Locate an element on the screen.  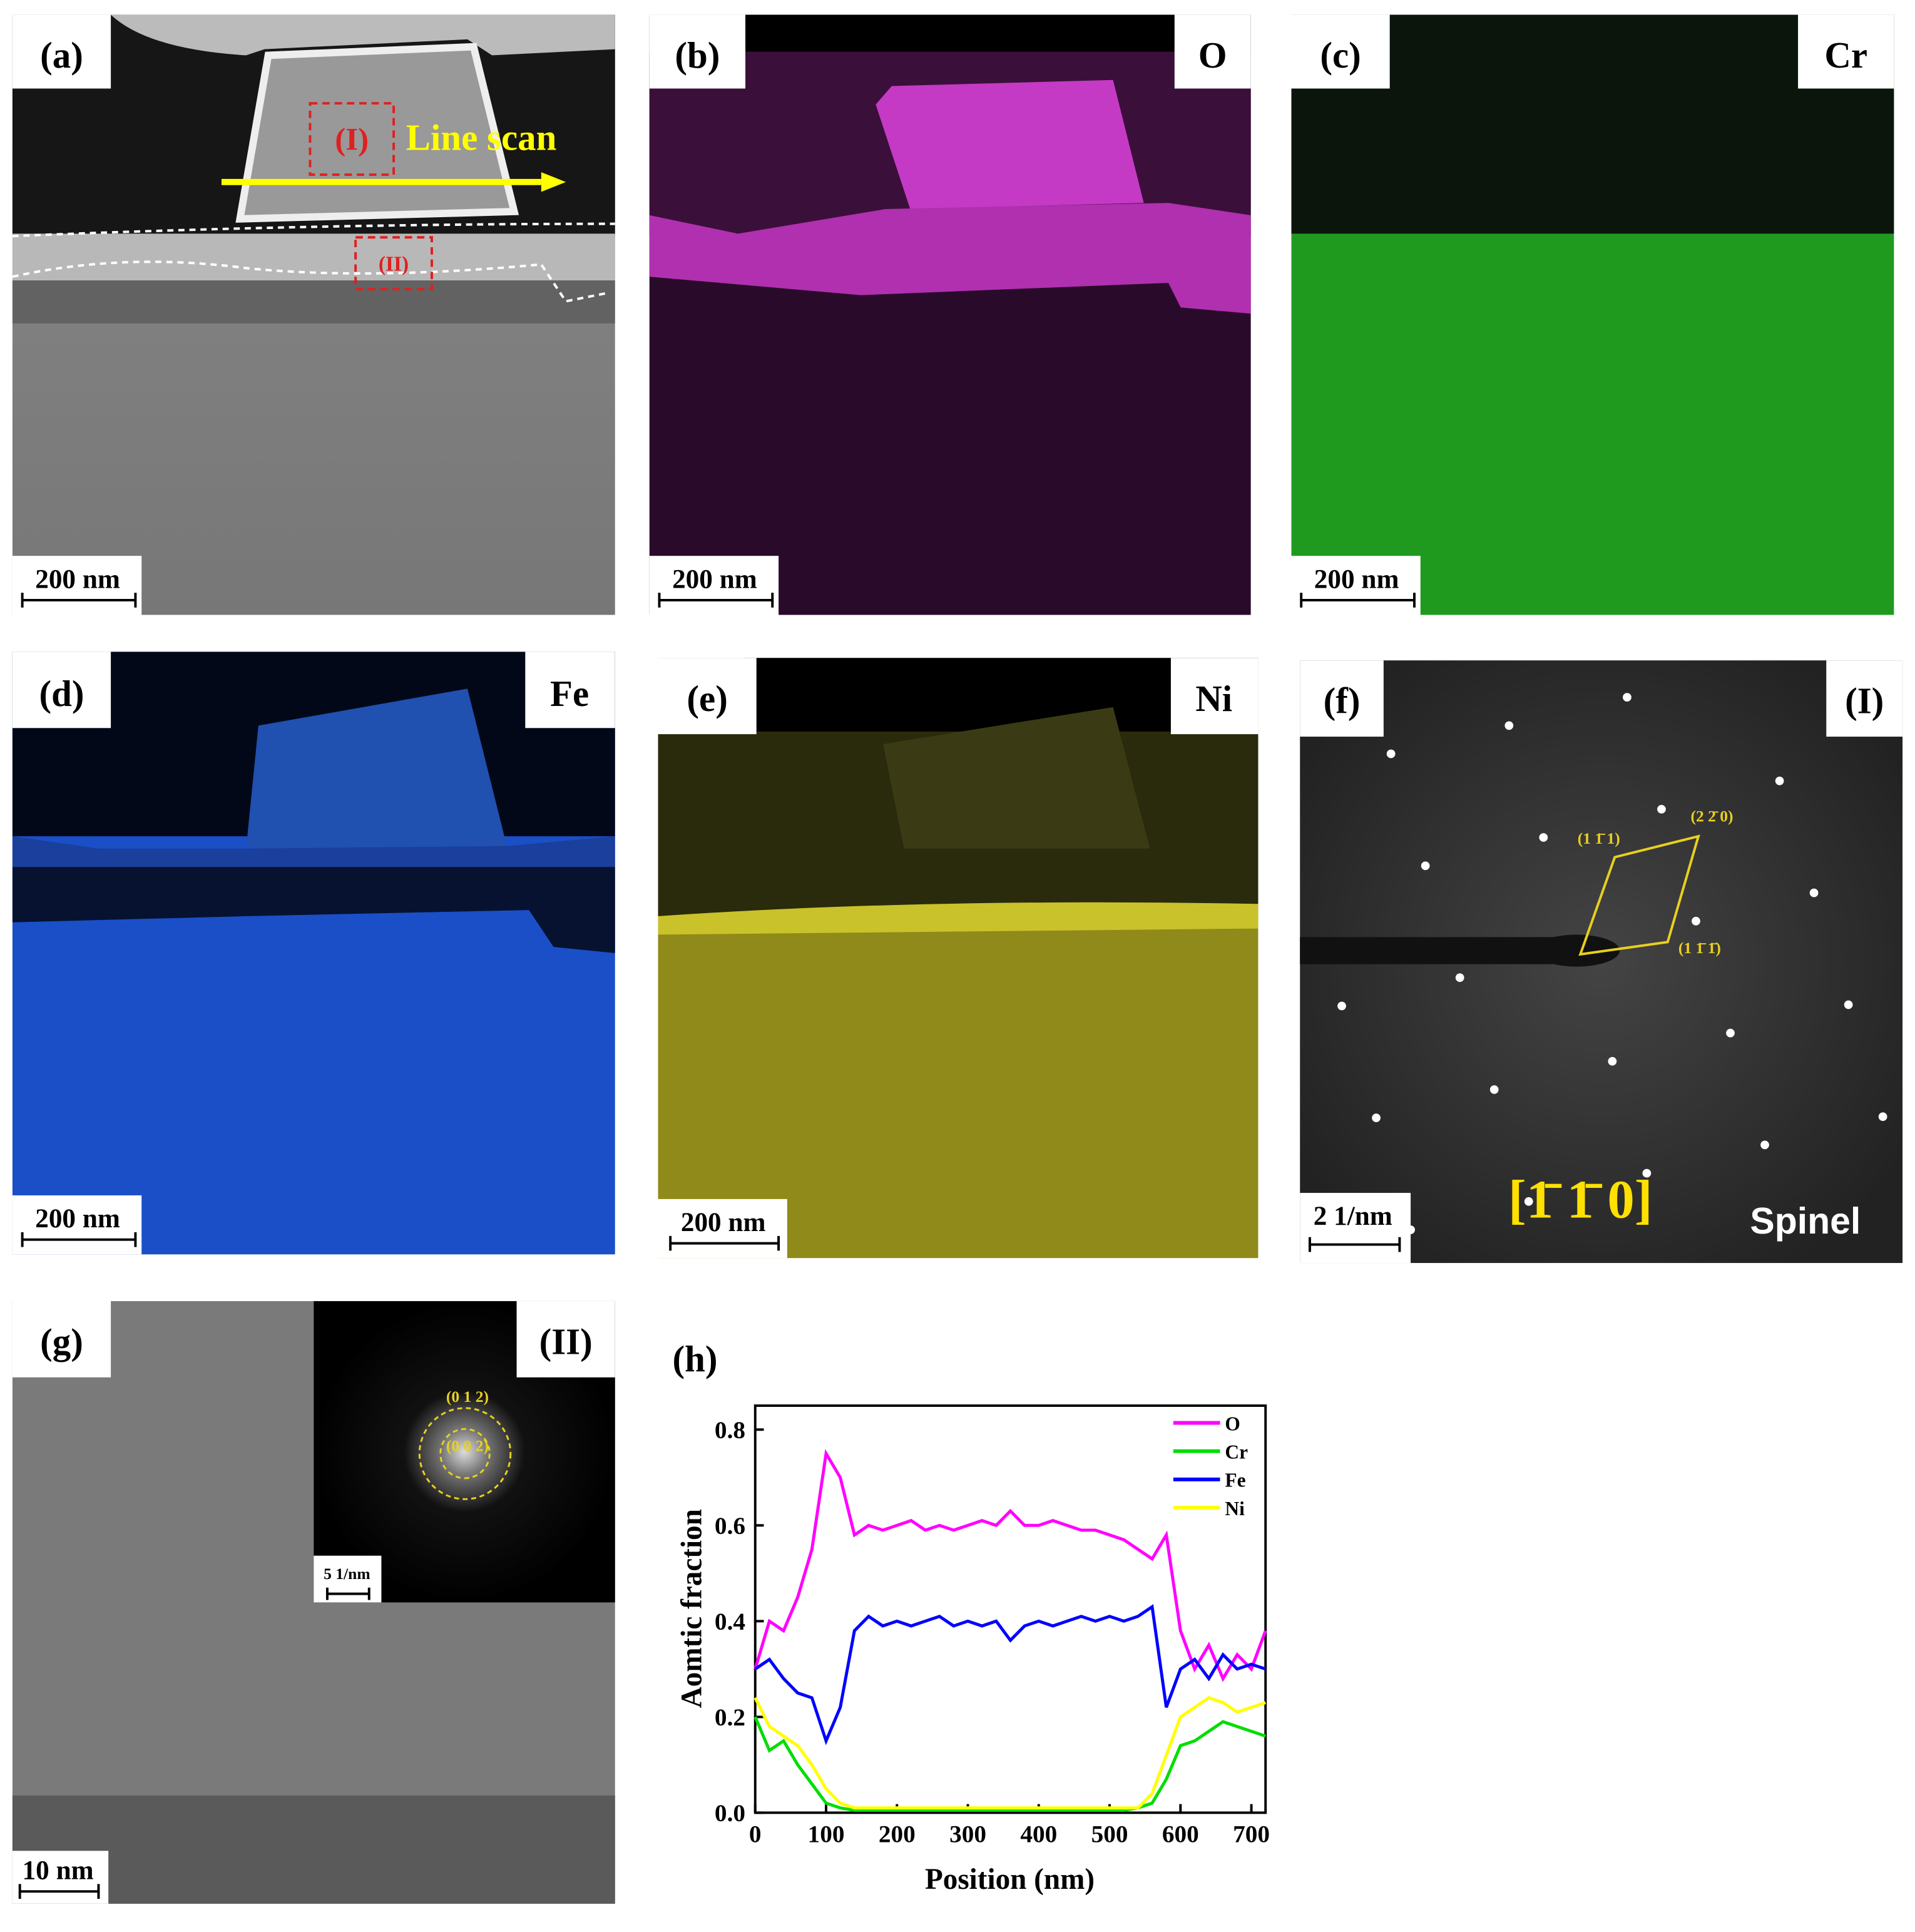
y-tick-label: 0.4 is located at coordinates (730, 1621).